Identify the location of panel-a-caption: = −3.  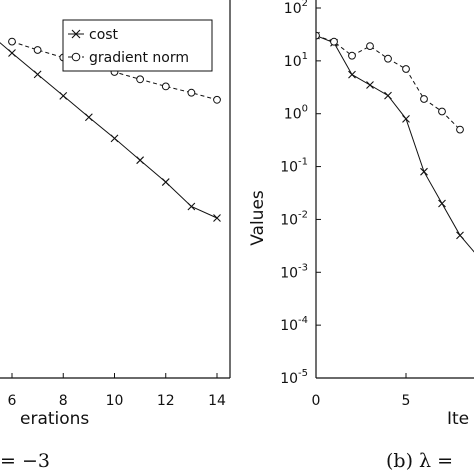
(25, 461).